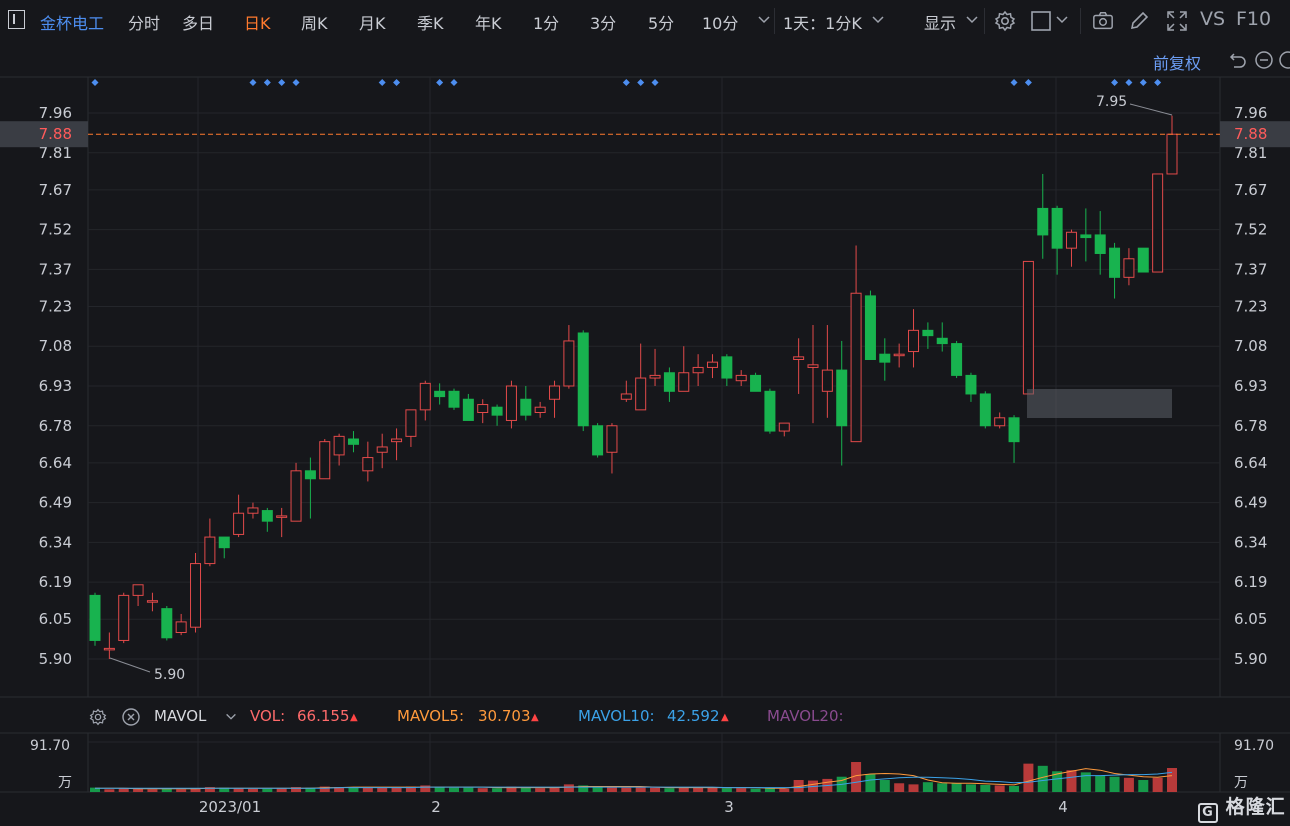 The height and width of the screenshot is (826, 1290). What do you see at coordinates (984, 21) in the screenshot?
I see `divider` at bounding box center [984, 21].